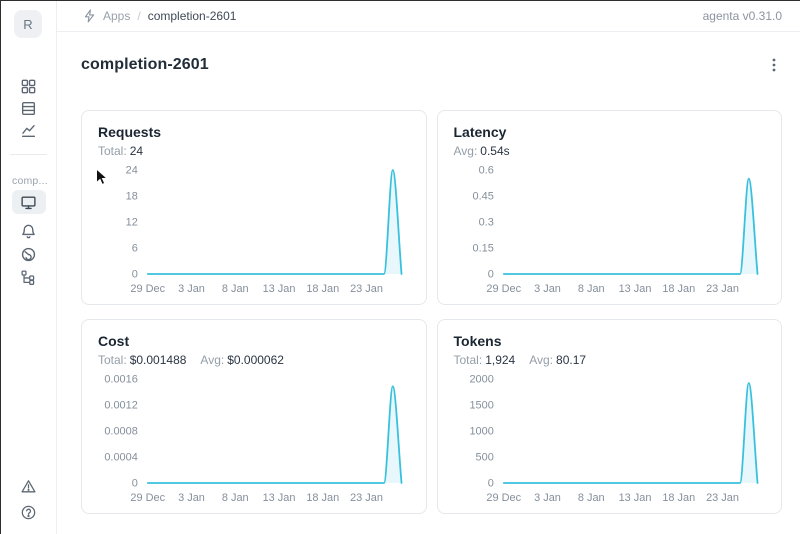 This screenshot has height=534, width=800. Describe the element at coordinates (400, 0) in the screenshot. I see `frame-border-top` at that location.